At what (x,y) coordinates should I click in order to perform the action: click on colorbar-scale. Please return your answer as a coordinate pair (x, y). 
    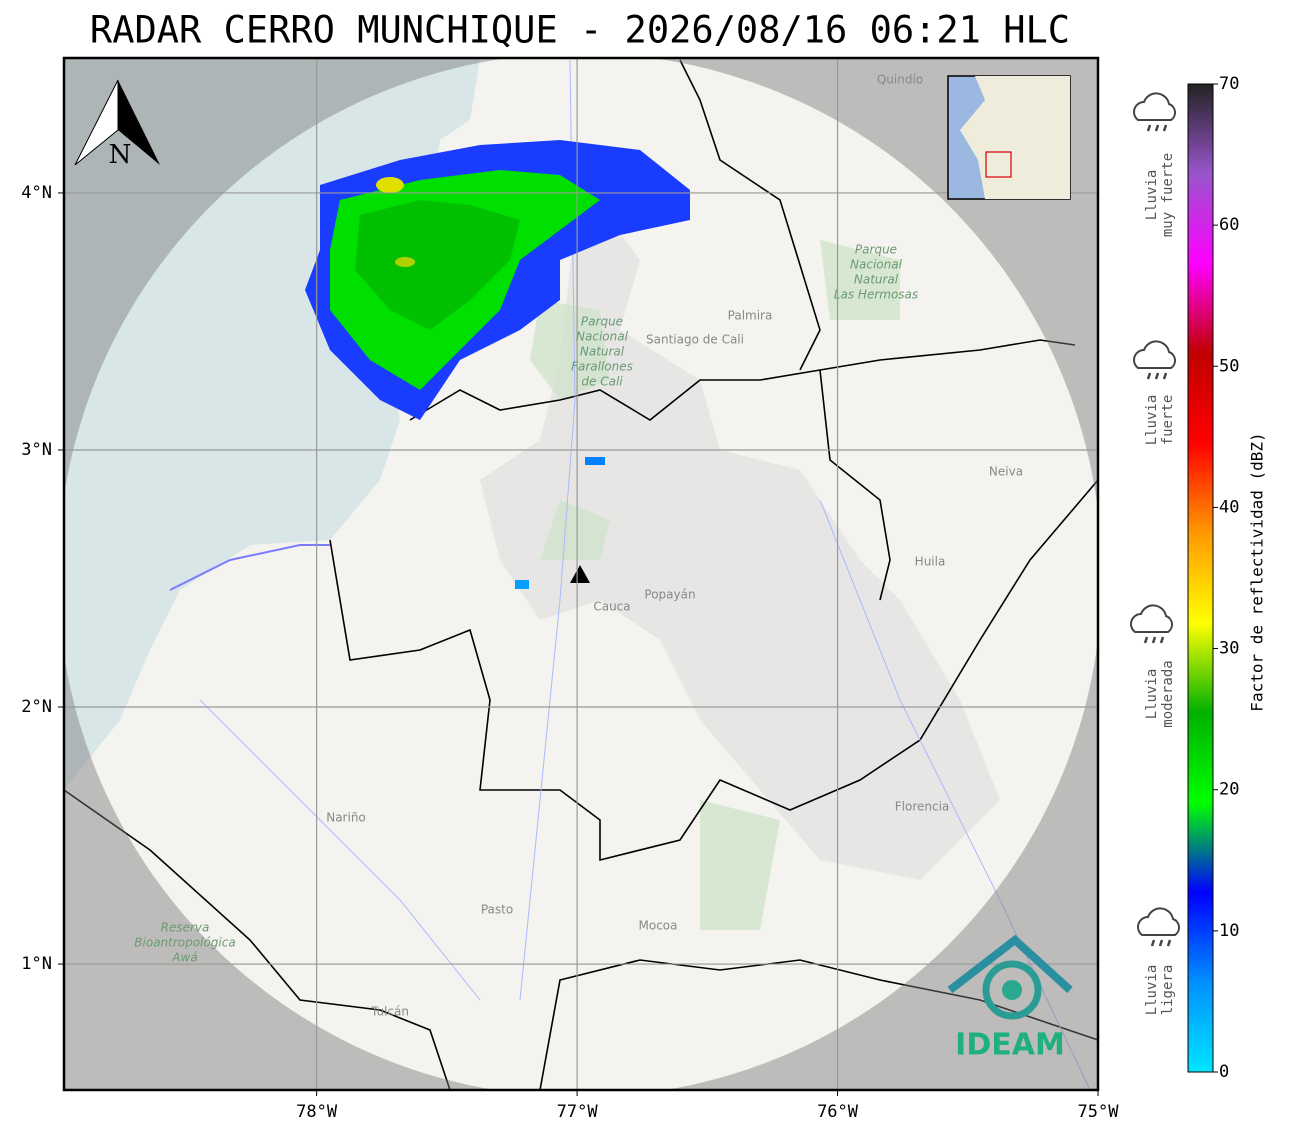
    Looking at the image, I should click on (1200, 578).